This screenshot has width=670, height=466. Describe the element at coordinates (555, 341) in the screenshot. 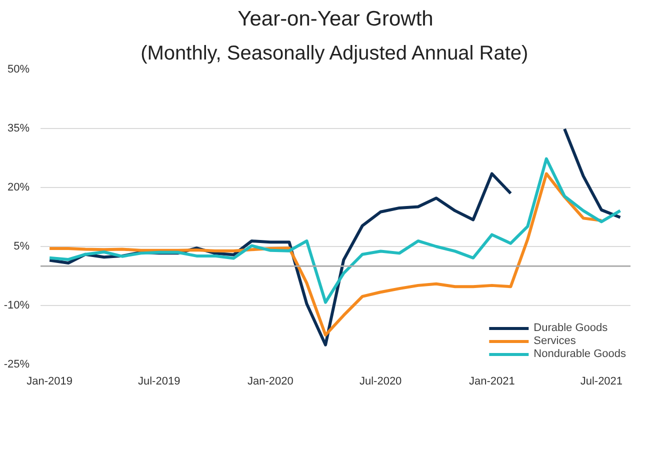

I see `legend-label: Services` at that location.